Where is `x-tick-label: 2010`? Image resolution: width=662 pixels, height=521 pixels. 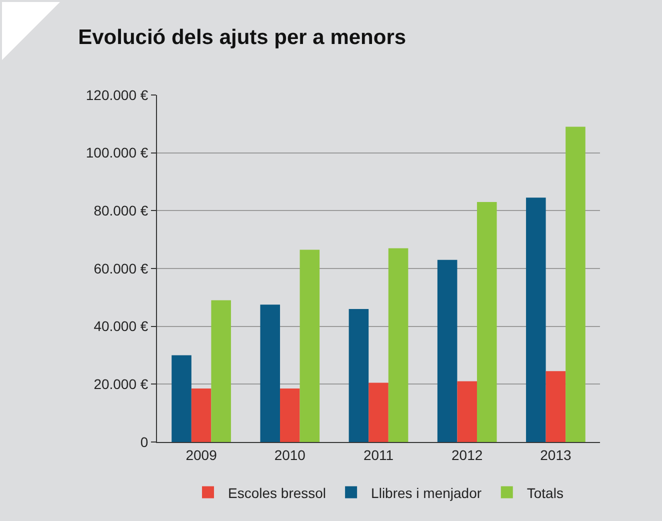 x-tick-label: 2010 is located at coordinates (290, 454).